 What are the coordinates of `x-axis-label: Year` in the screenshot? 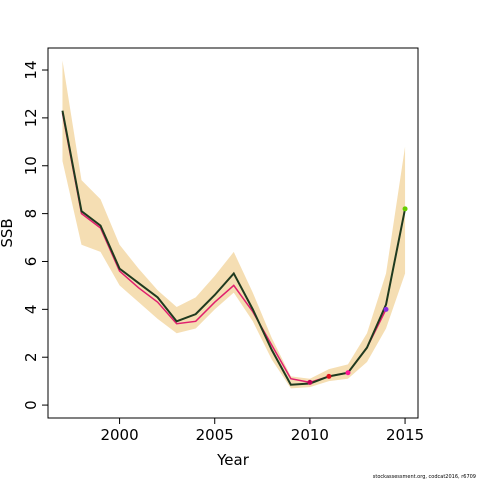 It's located at (233, 460).